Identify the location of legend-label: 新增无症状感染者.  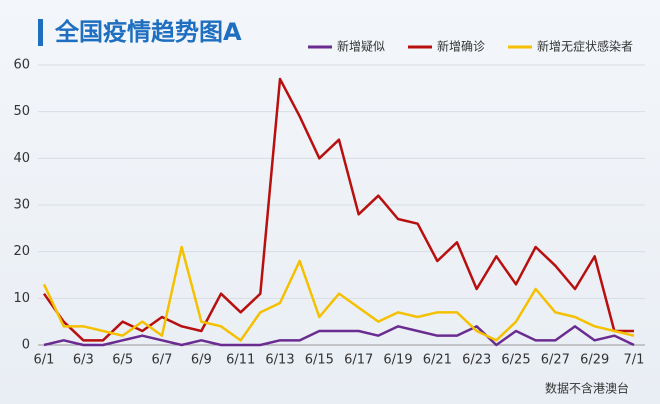
(585, 46).